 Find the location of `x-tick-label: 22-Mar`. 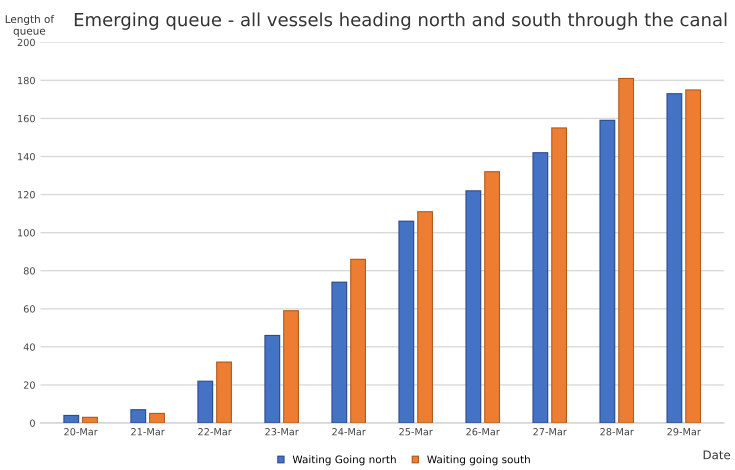

x-tick-label: 22-Mar is located at coordinates (215, 432).